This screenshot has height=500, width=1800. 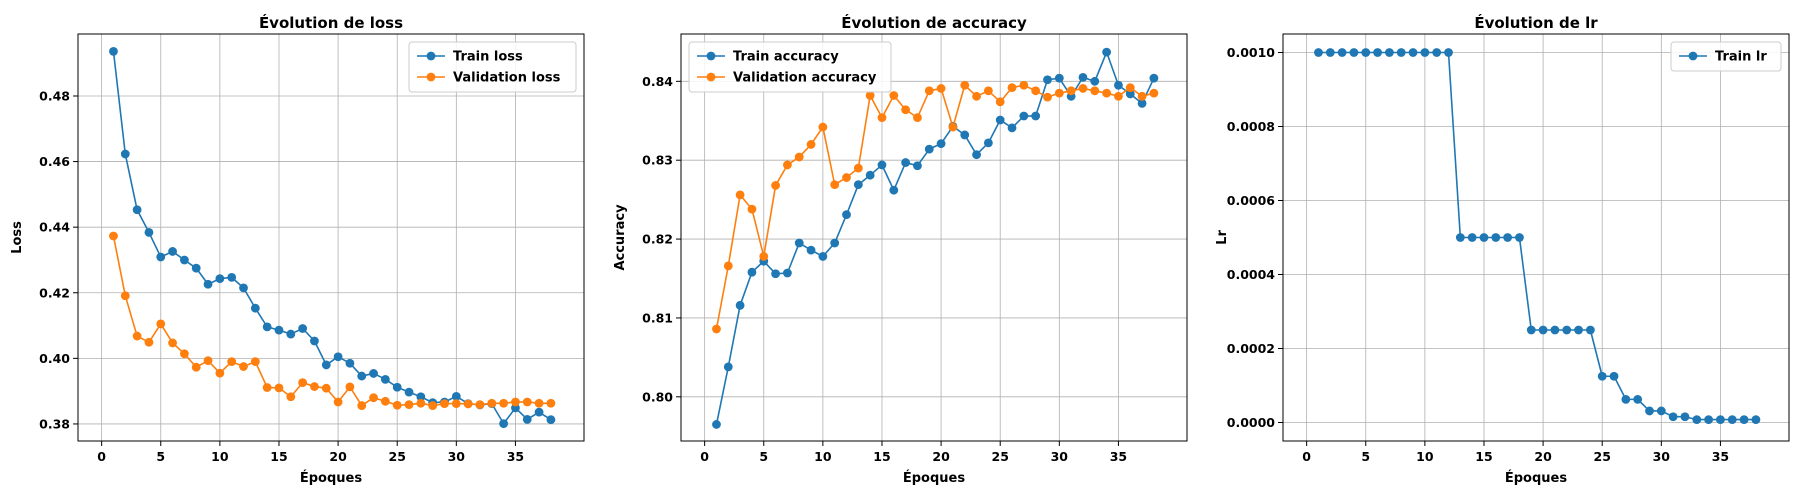 What do you see at coordinates (54, 423) in the screenshot?
I see `y-tick-label: 0.38` at bounding box center [54, 423].